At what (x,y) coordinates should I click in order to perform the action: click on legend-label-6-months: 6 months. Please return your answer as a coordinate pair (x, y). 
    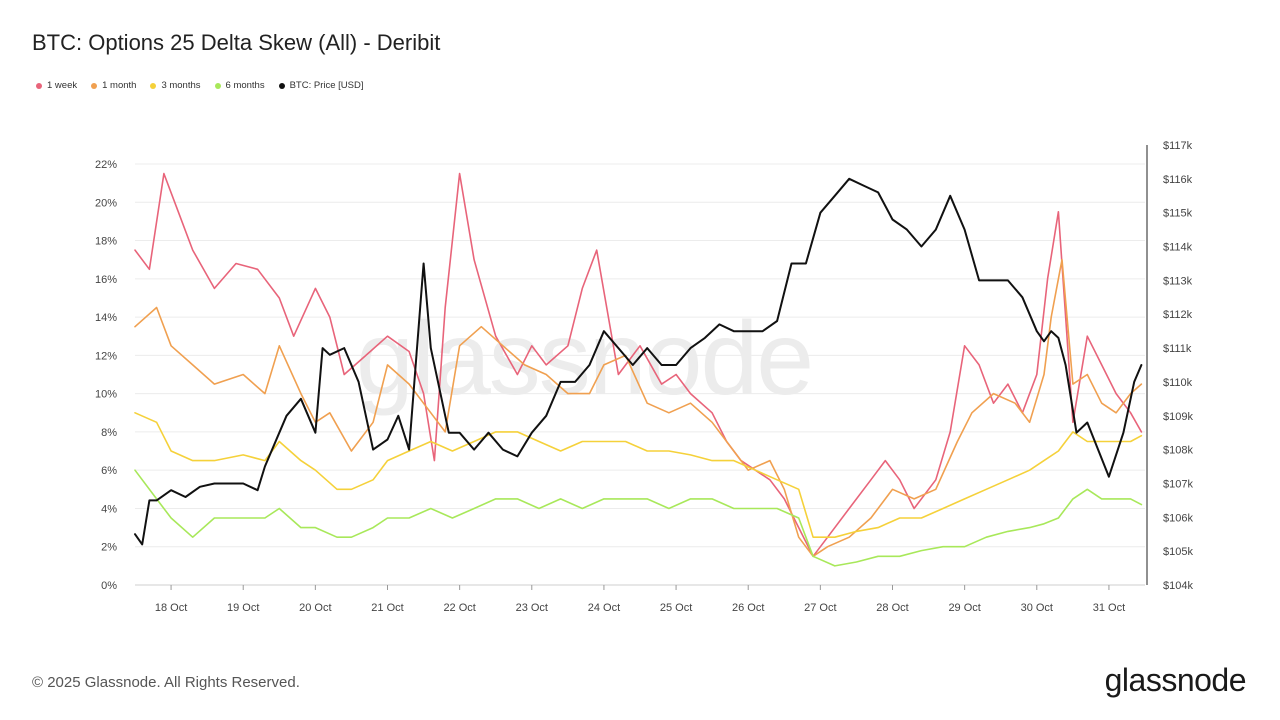
    Looking at the image, I should click on (245, 85).